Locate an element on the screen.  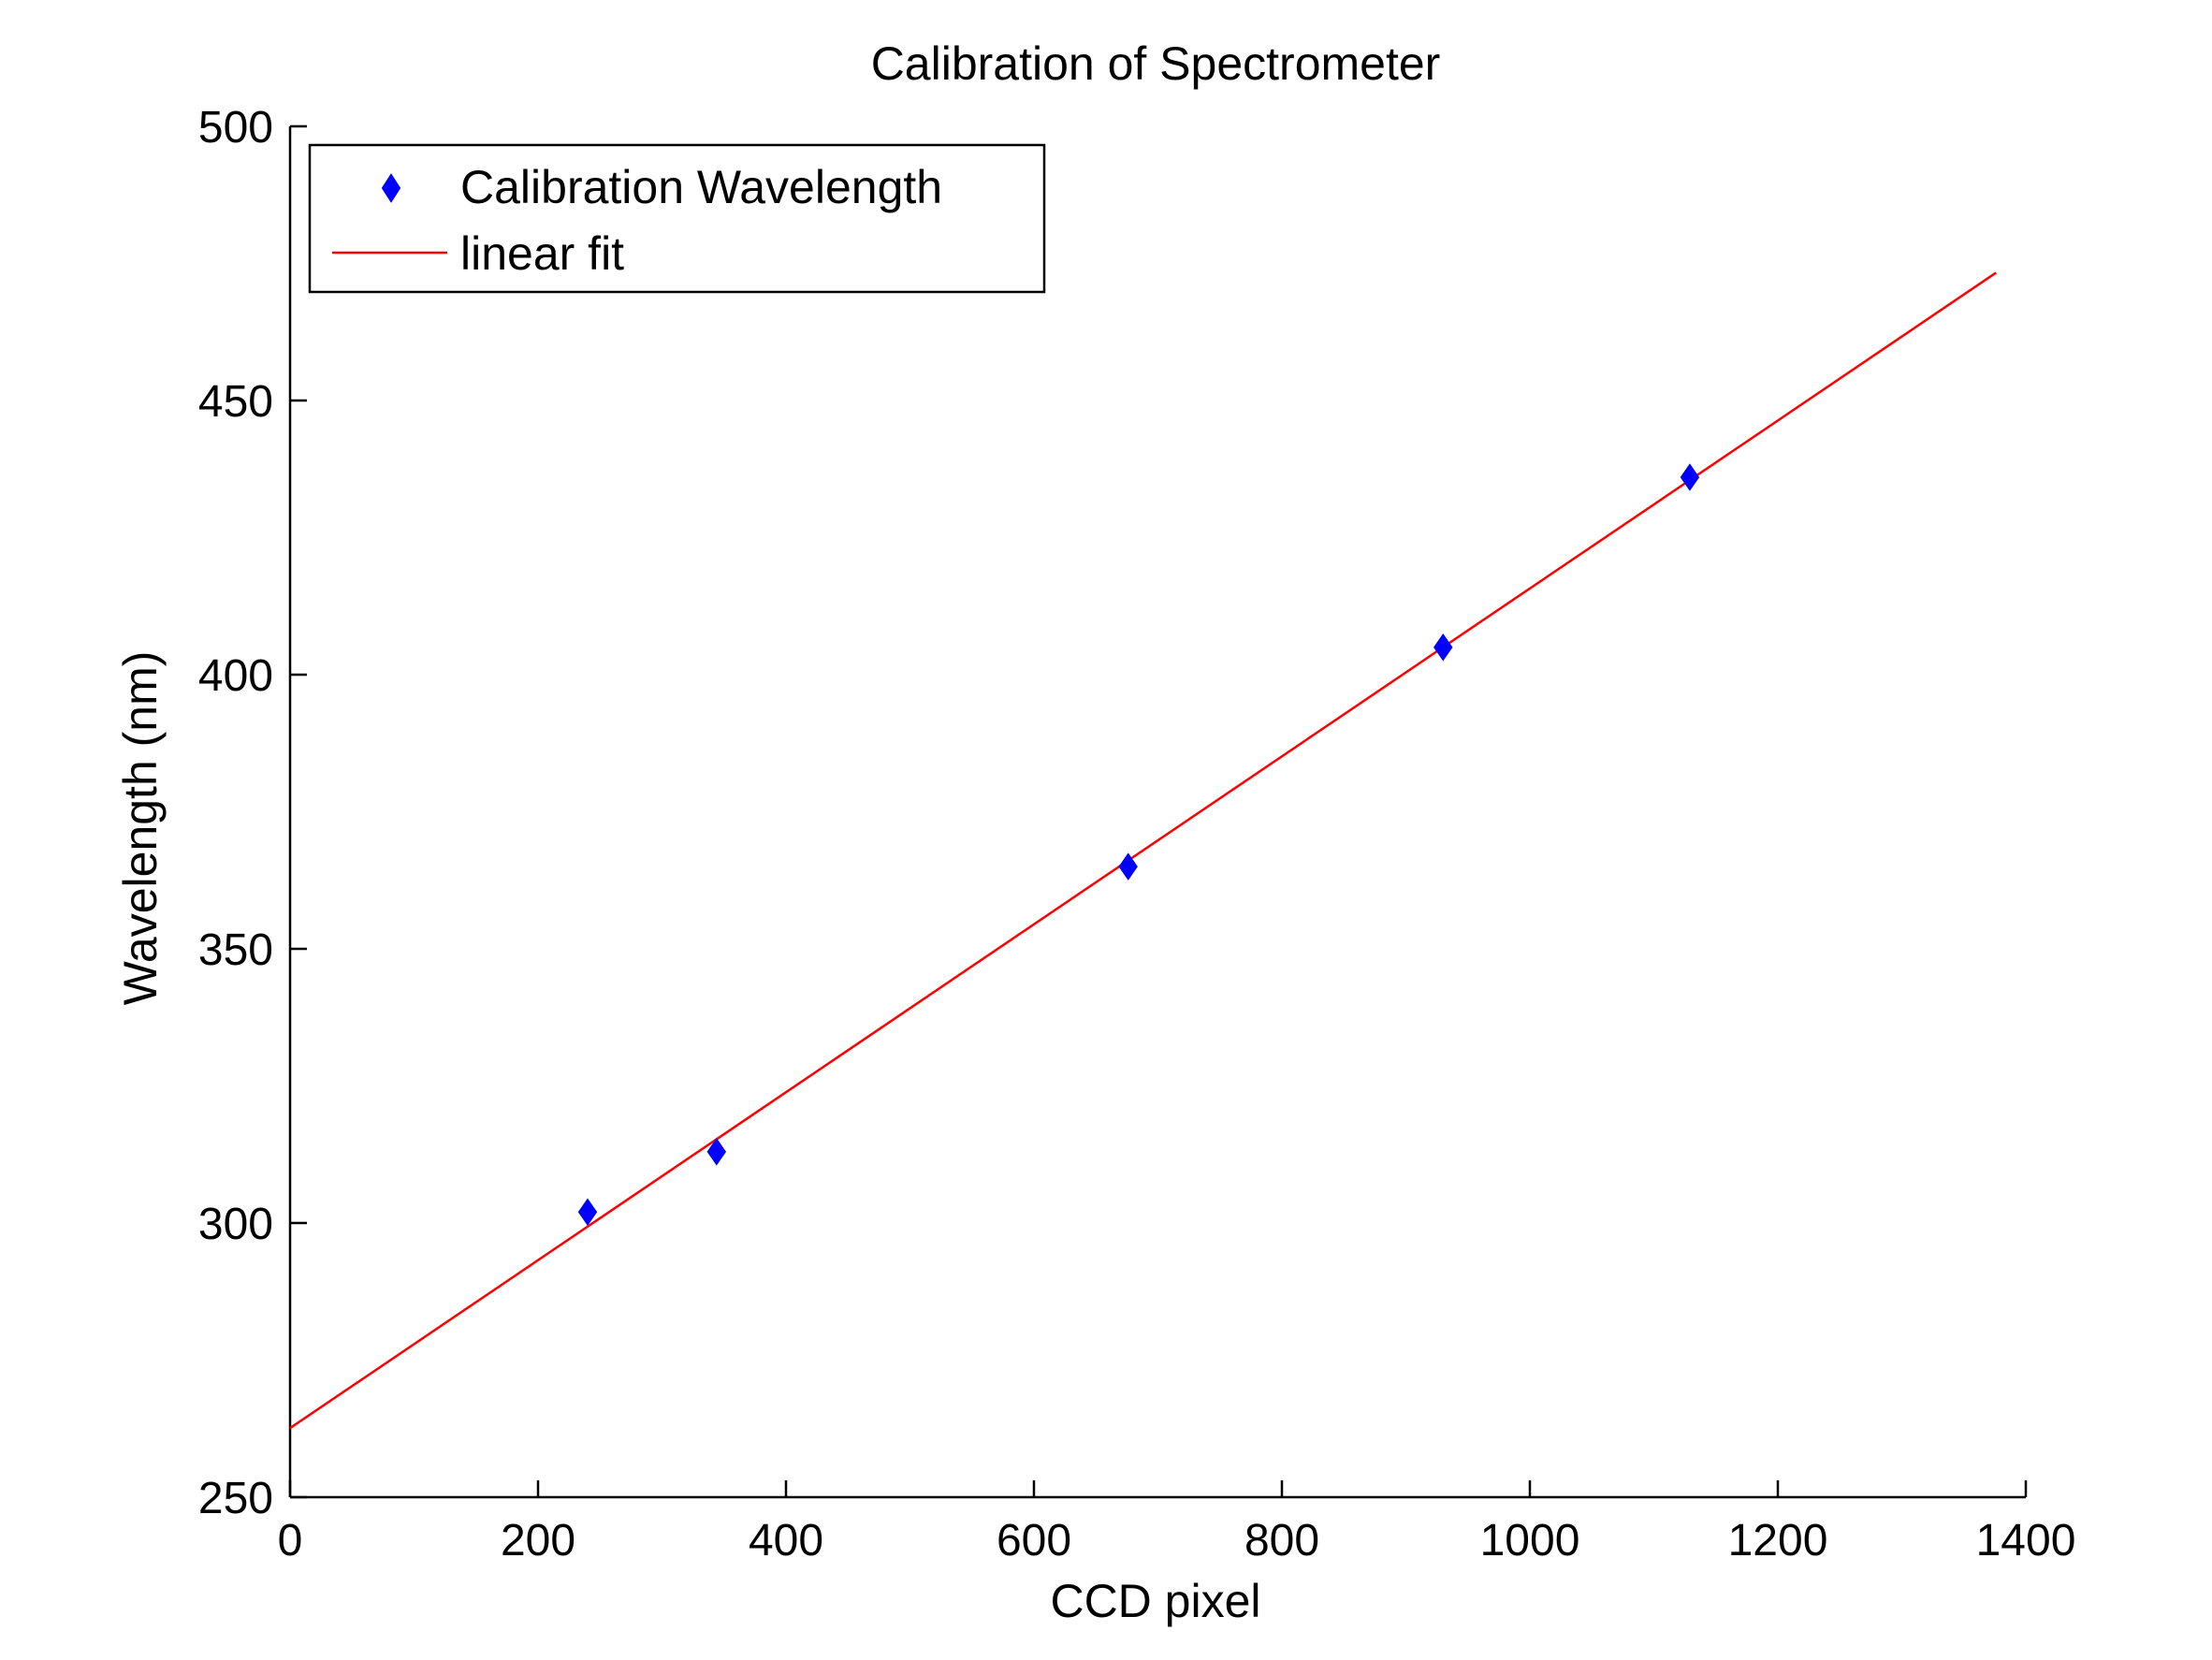
x-tick-label: 1400 is located at coordinates (2026, 1540).